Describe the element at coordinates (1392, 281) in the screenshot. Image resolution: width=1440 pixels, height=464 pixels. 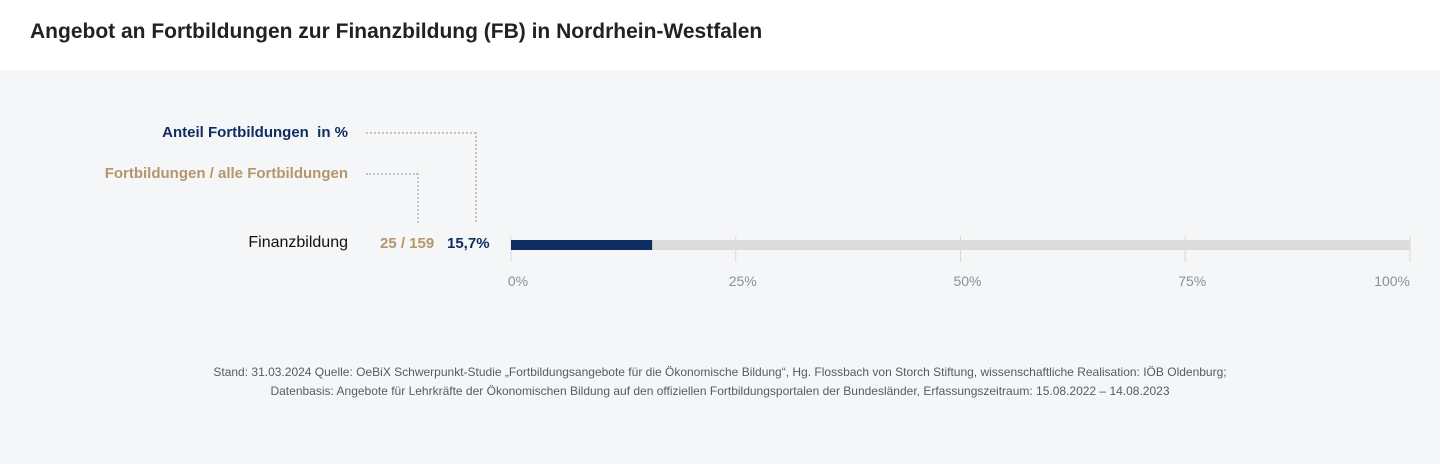
I see `x-tick-label-4: 100%` at that location.